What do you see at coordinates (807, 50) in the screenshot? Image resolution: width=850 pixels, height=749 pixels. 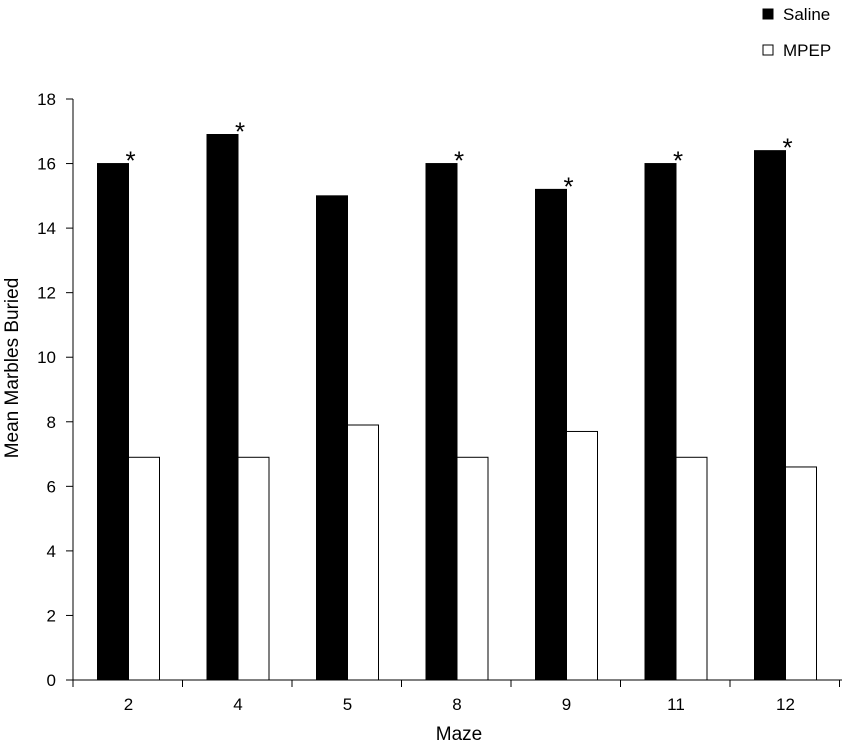 I see `legend-label-mpep: MPEP` at bounding box center [807, 50].